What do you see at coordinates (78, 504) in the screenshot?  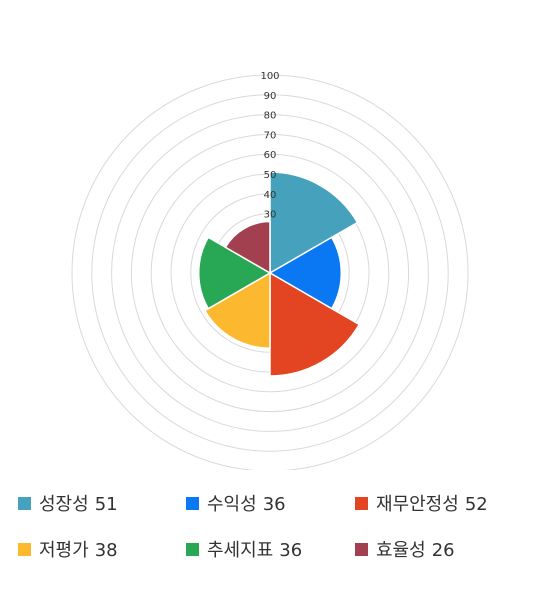 I see `legend-label: 성장성 51` at bounding box center [78, 504].